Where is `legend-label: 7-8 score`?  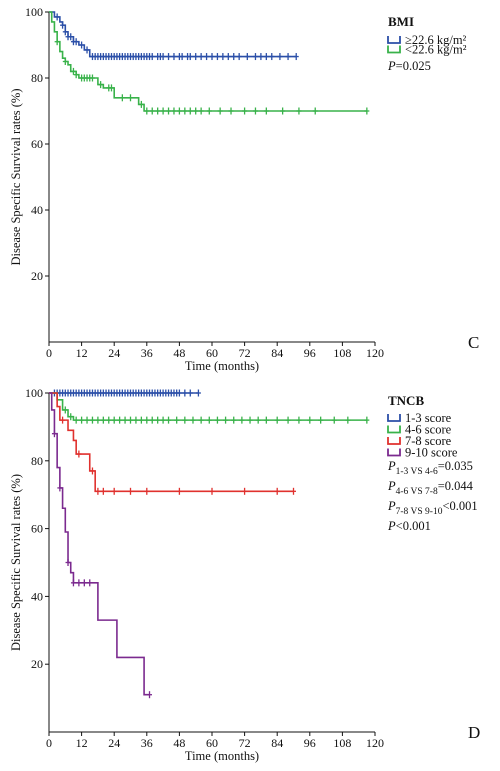
legend-label: 7-8 score is located at coordinates (428, 441).